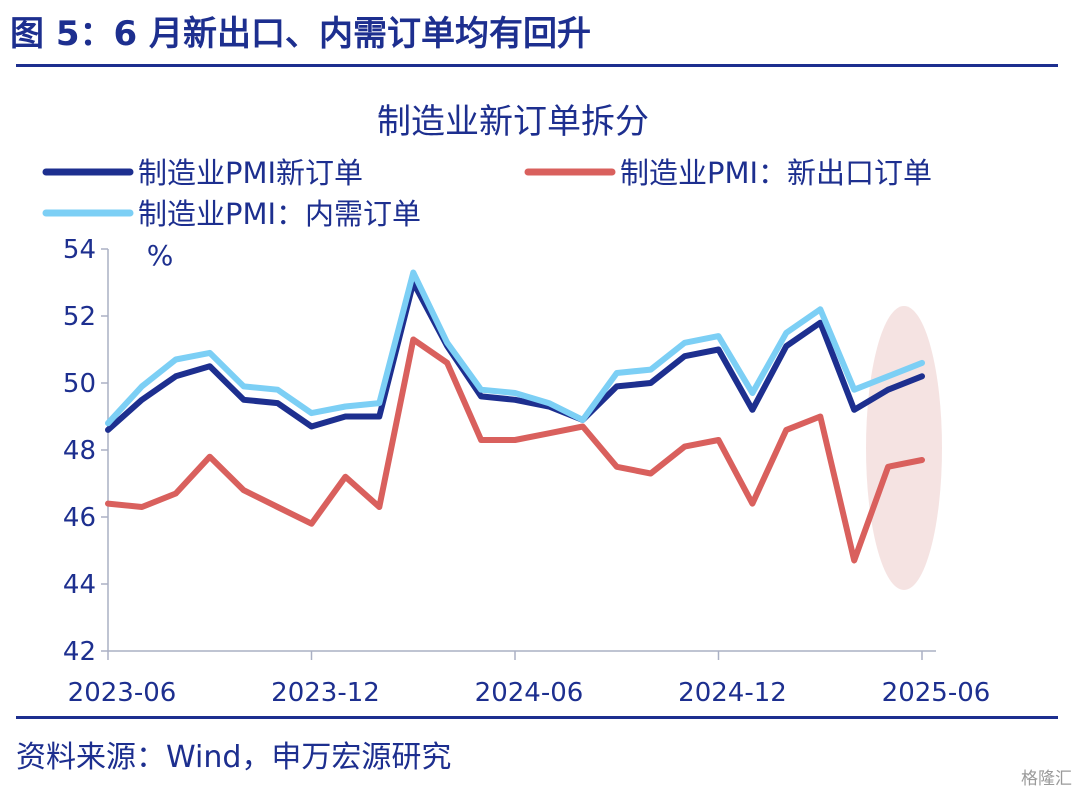 The width and height of the screenshot is (1080, 795). Describe the element at coordinates (79, 518) in the screenshot. I see `y-tick-label: 46` at that location.